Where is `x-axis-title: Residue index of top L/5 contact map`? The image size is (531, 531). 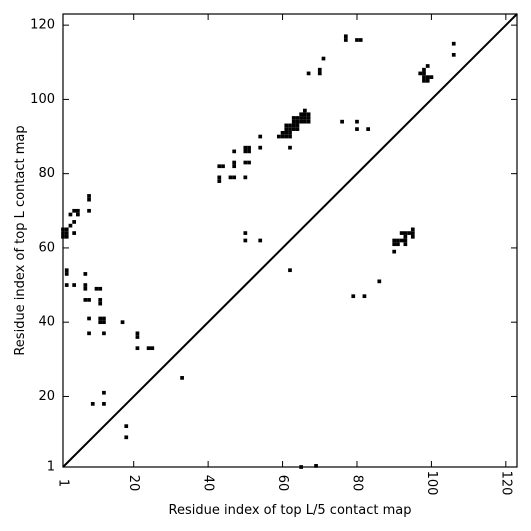 x-axis-title: Residue index of top L/5 contact map is located at coordinates (290, 510).